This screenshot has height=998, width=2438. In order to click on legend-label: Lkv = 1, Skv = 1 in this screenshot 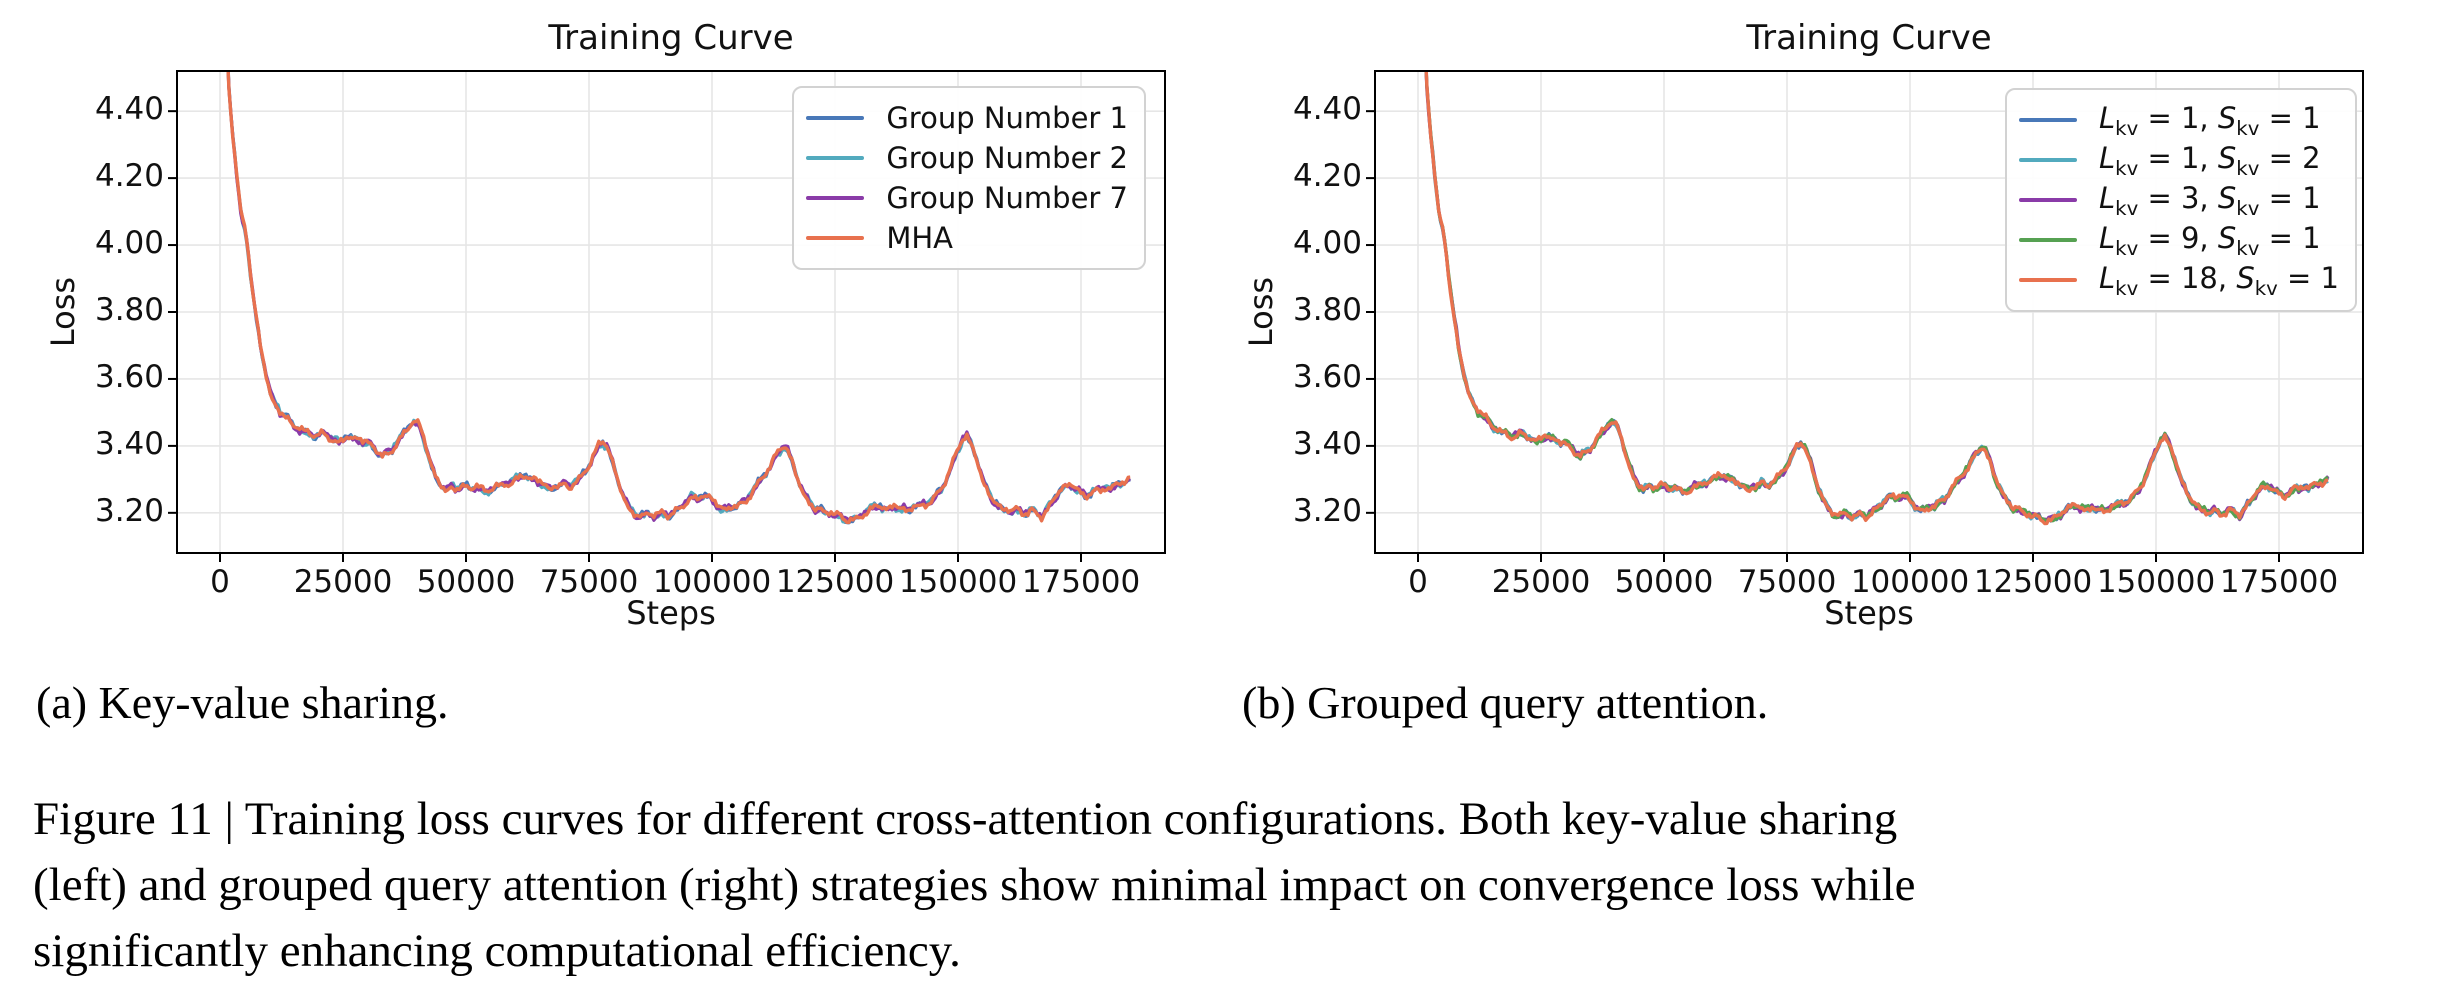, I will do `click(2209, 120)`.